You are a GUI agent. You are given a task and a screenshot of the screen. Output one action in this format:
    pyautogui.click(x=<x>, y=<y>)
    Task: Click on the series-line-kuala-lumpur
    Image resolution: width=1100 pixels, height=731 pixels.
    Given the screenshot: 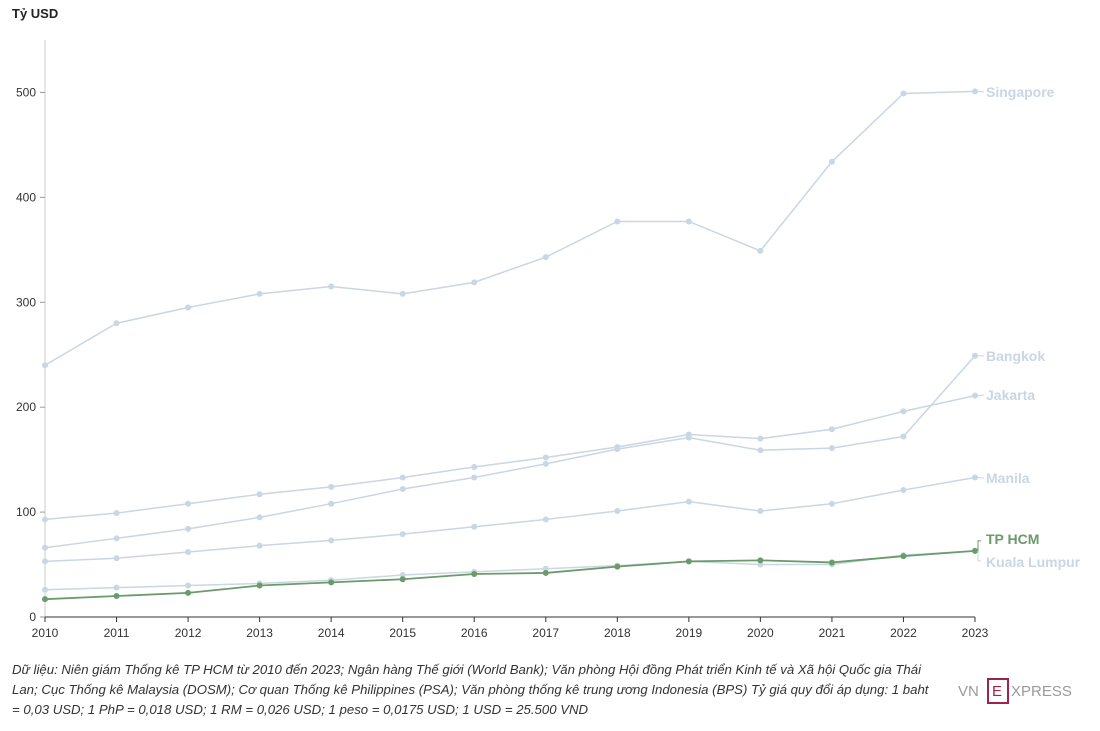 What is the action you would take?
    pyautogui.click(x=510, y=570)
    